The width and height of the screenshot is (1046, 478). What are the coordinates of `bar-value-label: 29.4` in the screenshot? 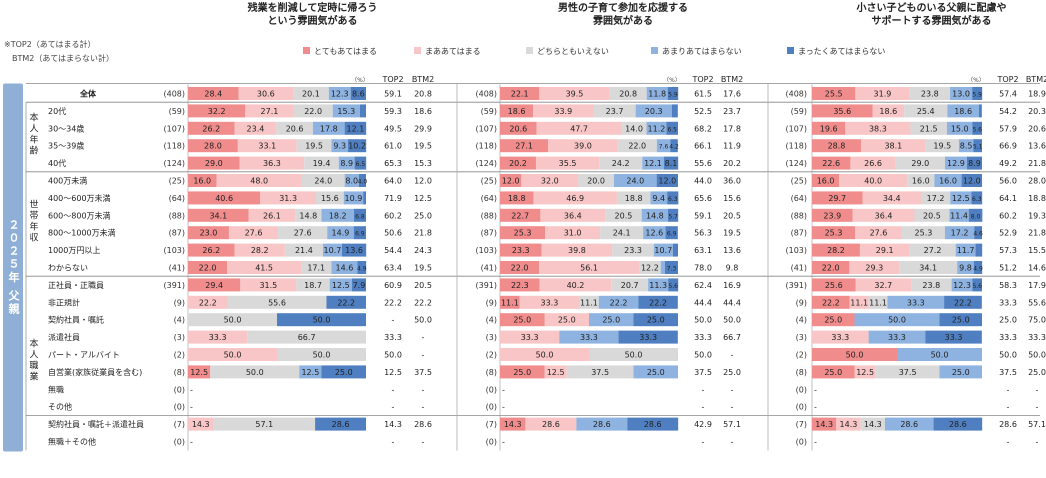 It's located at (214, 285).